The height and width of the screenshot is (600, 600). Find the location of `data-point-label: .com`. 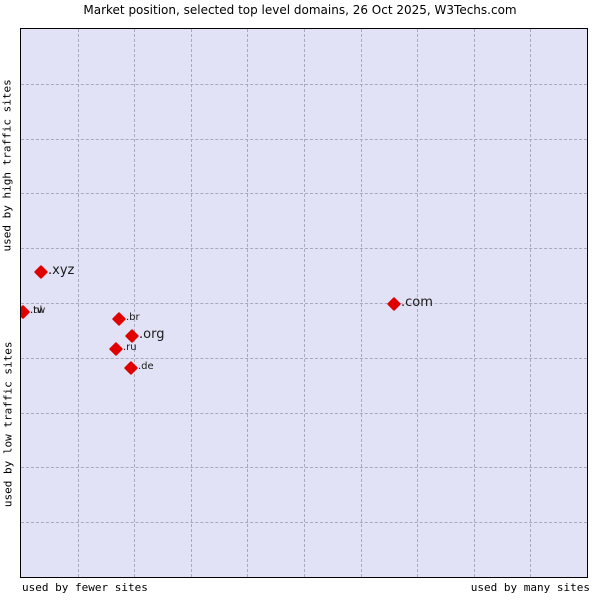

data-point-label: .com is located at coordinates (417, 302).